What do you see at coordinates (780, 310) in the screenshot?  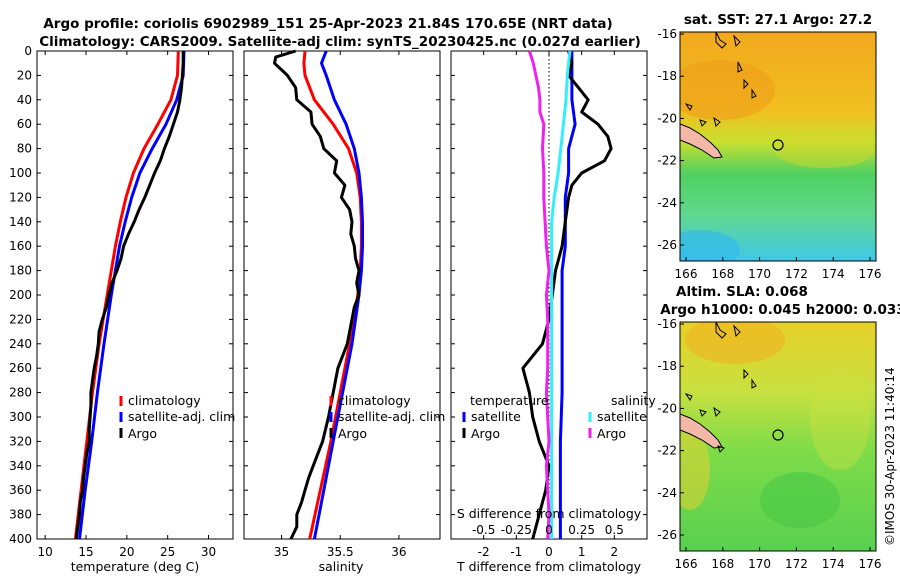 I see `sla-map-title-line2: Argo h1000: 0.045 h2000: 0.033` at bounding box center [780, 310].